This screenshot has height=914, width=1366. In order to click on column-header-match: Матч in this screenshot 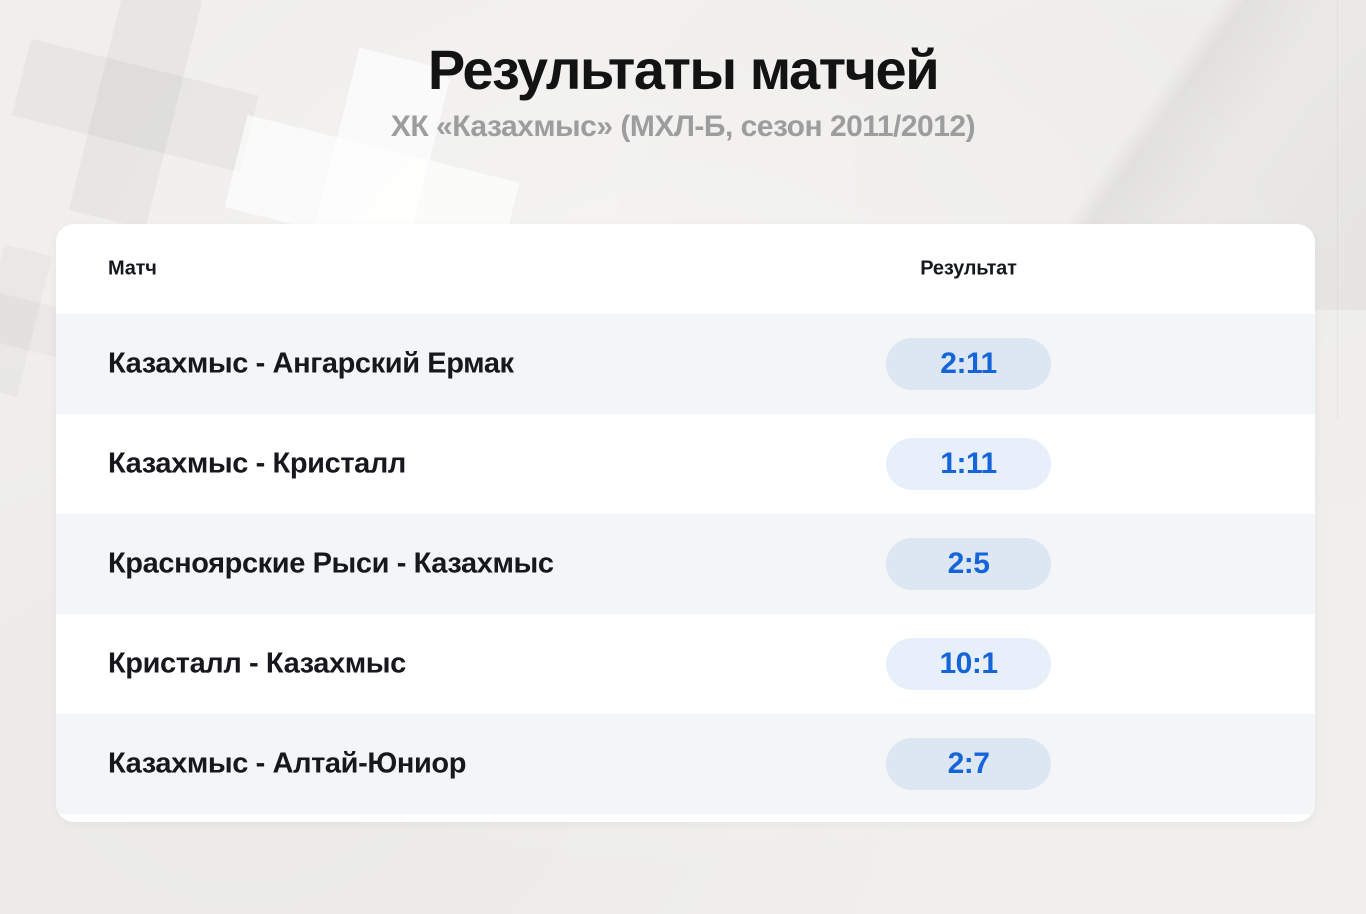, I will do `click(132, 268)`.